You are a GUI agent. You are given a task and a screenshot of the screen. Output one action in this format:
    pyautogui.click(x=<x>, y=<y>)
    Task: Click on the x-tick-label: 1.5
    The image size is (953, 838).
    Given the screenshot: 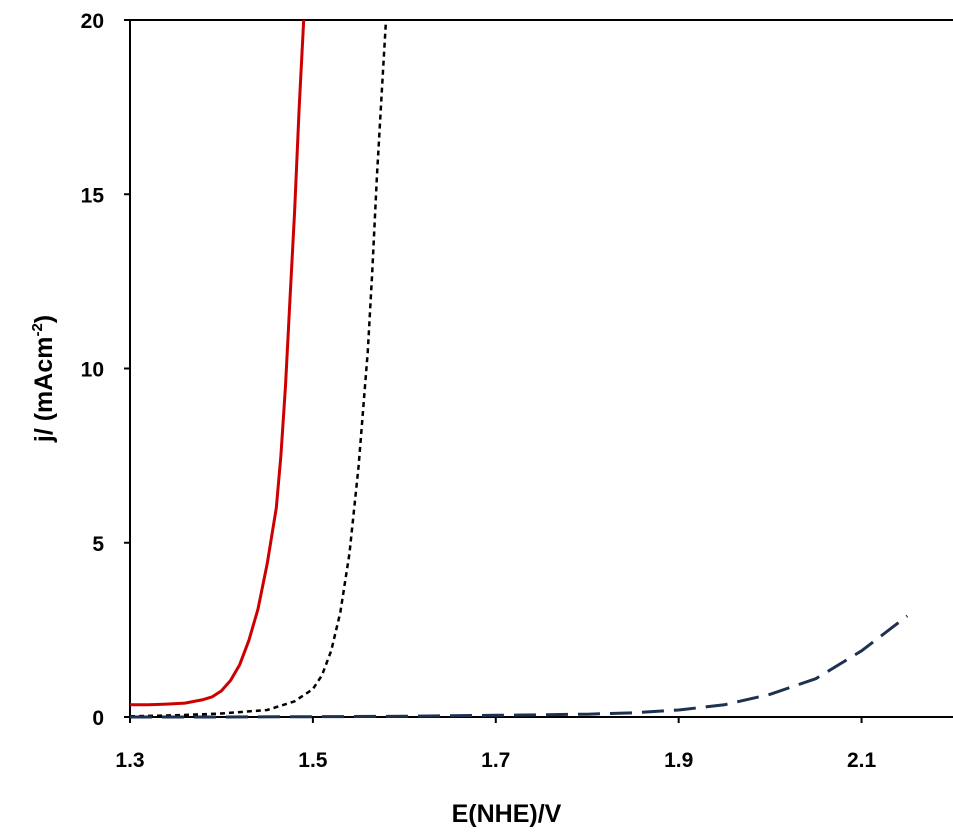 What is the action you would take?
    pyautogui.click(x=313, y=760)
    